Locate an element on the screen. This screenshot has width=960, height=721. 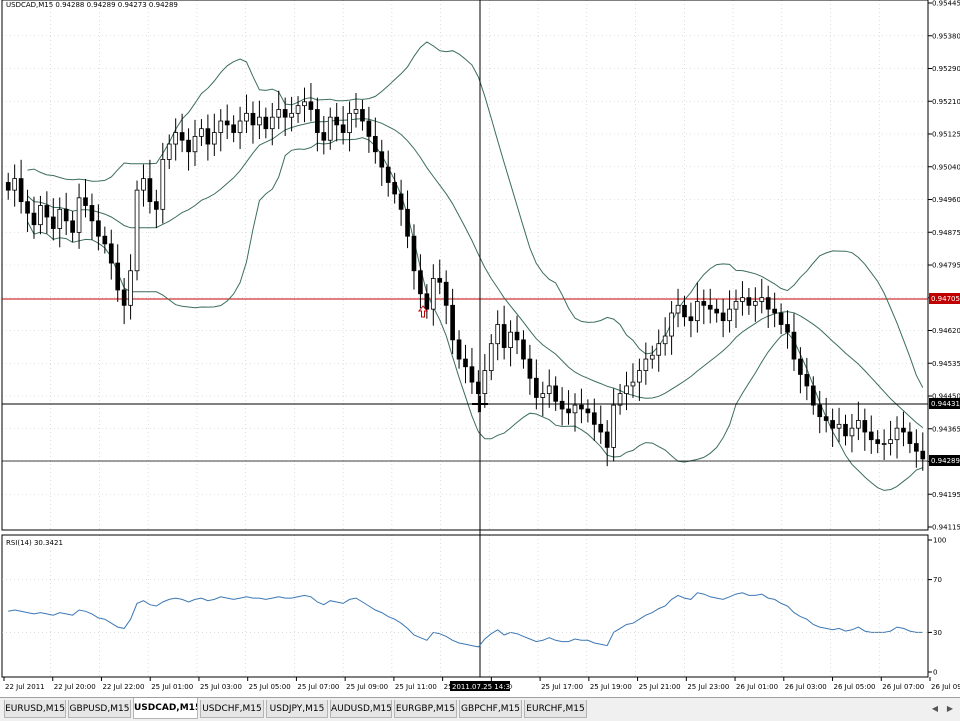
tab-eurchf-m15: EURCHF,M15 is located at coordinates (555, 709).